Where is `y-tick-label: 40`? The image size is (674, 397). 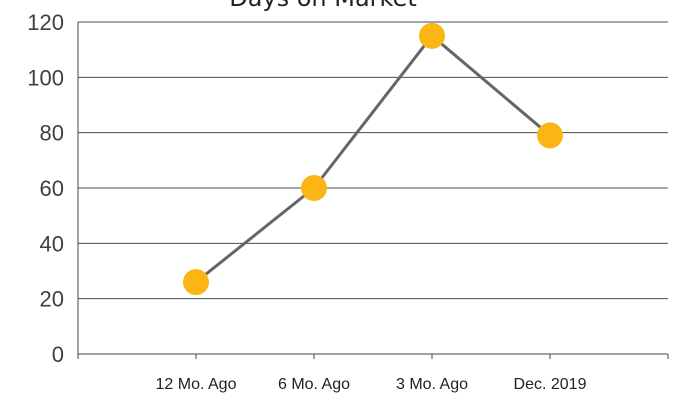
y-tick-label: 40 is located at coordinates (52, 243).